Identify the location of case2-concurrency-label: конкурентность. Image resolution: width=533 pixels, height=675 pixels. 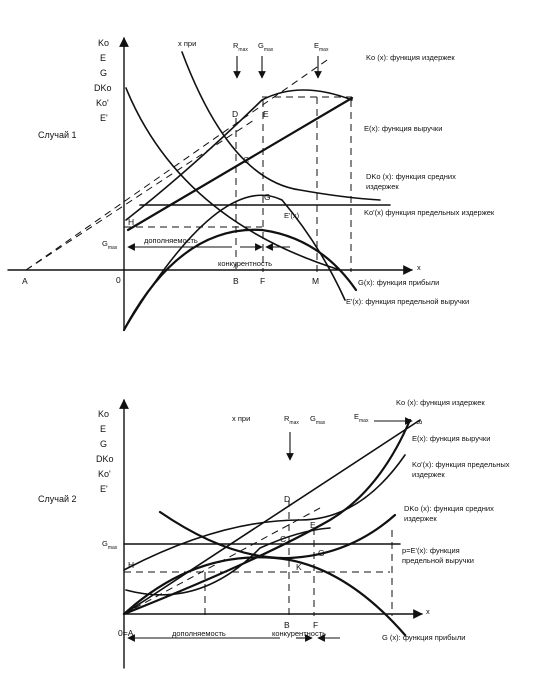
(299, 633).